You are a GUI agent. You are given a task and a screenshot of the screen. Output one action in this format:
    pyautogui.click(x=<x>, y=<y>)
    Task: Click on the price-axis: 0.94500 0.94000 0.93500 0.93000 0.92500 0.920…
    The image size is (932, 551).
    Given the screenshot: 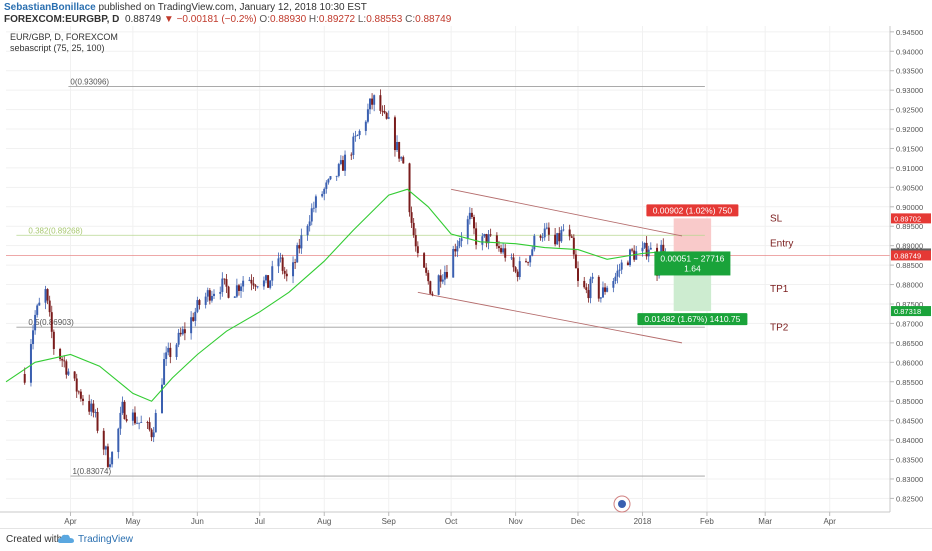 What is the action you would take?
    pyautogui.click(x=910, y=269)
    